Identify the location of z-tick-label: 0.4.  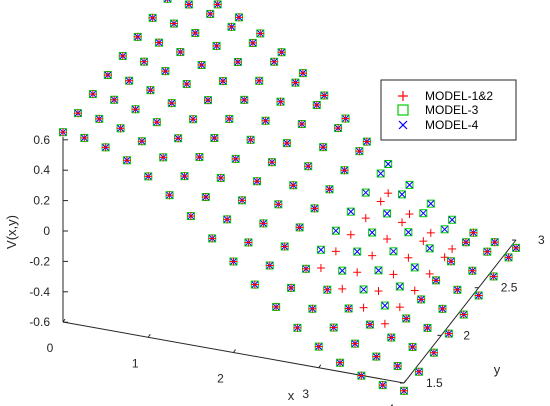
(41, 170).